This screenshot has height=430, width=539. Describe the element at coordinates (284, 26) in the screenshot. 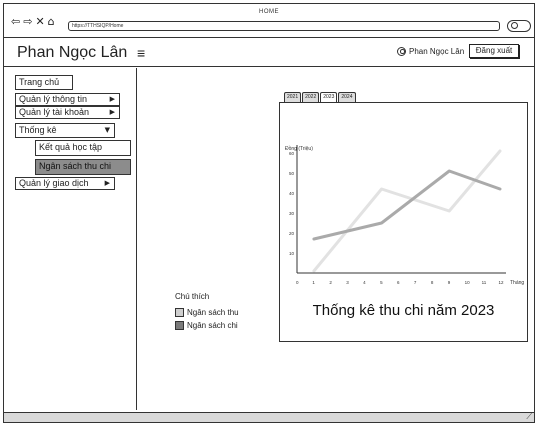

I see `url-bar: https://TTHSIQP/Home` at that location.